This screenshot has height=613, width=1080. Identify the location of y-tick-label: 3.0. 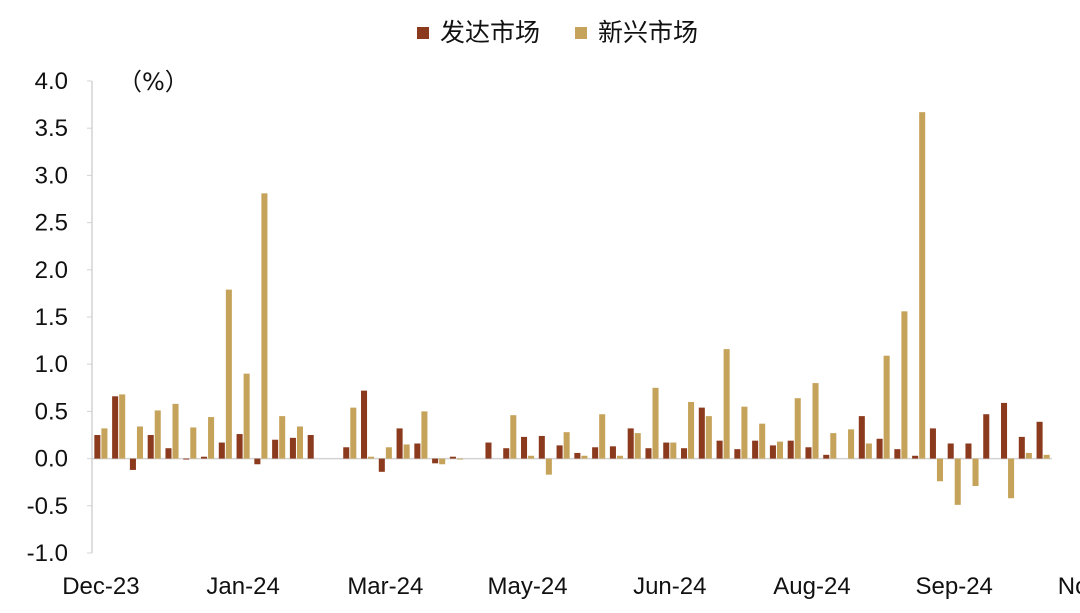
(51, 175).